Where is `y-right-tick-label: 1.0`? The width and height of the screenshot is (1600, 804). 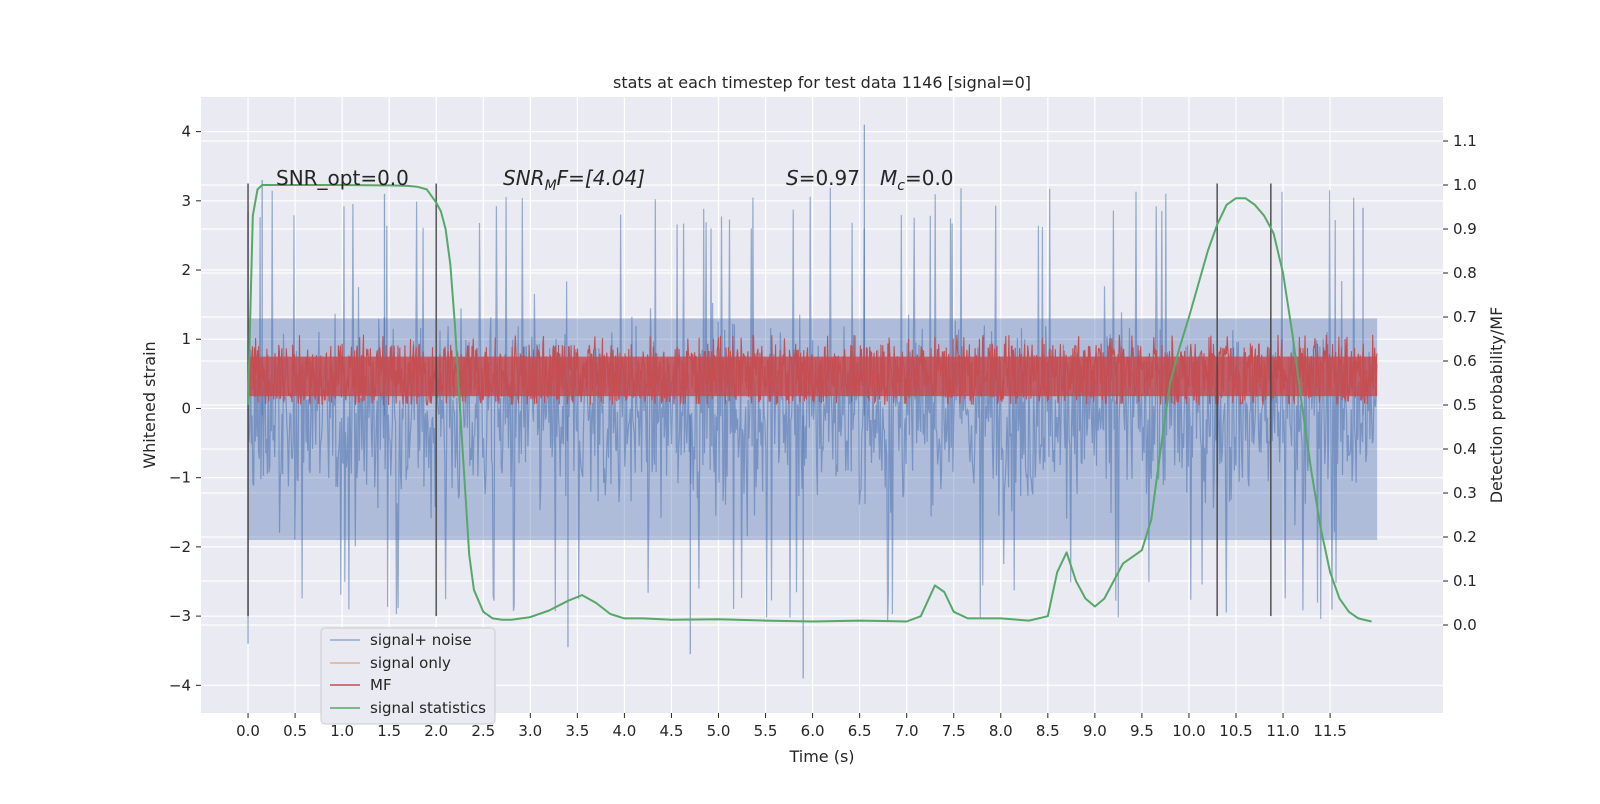 y-right-tick-label: 1.0 is located at coordinates (1465, 185).